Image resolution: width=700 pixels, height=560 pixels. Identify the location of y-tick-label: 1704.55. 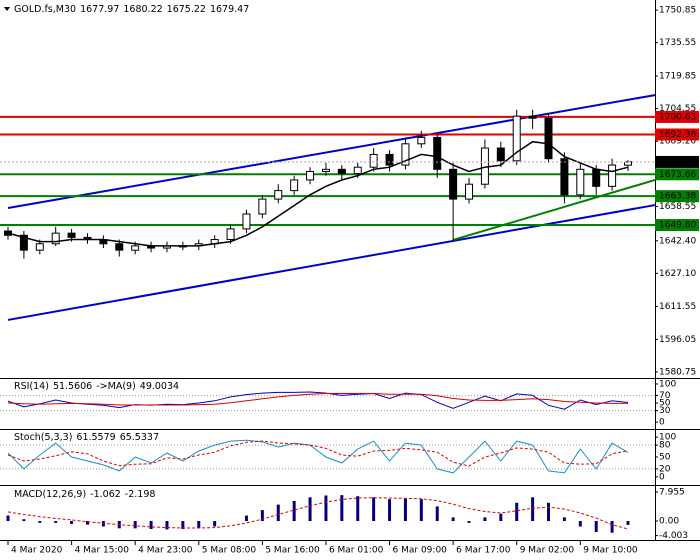
(677, 109).